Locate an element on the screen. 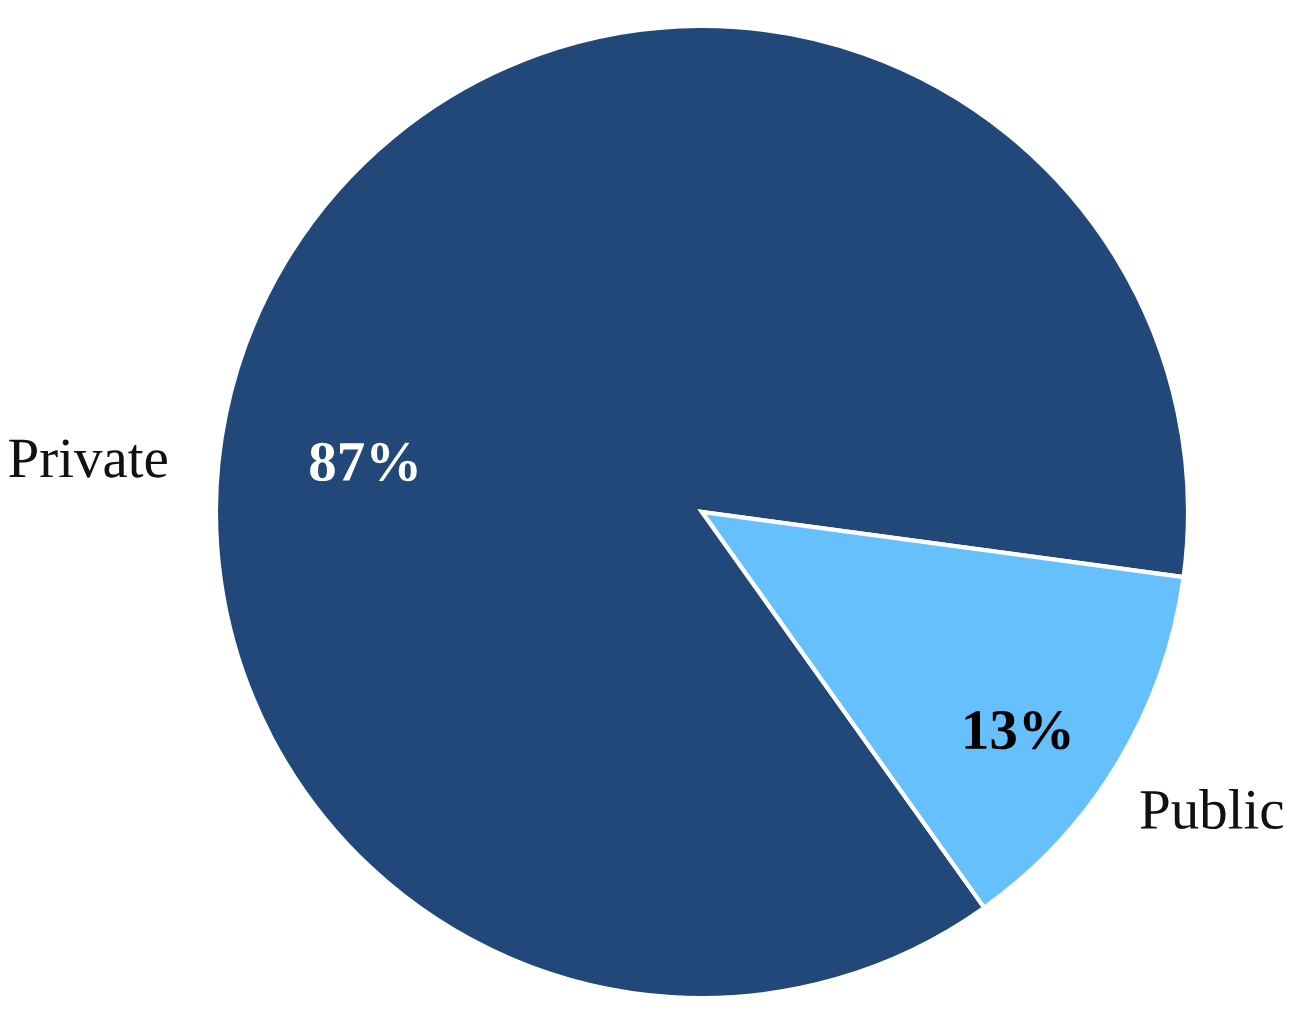  slice-label: Public is located at coordinates (1211, 809).